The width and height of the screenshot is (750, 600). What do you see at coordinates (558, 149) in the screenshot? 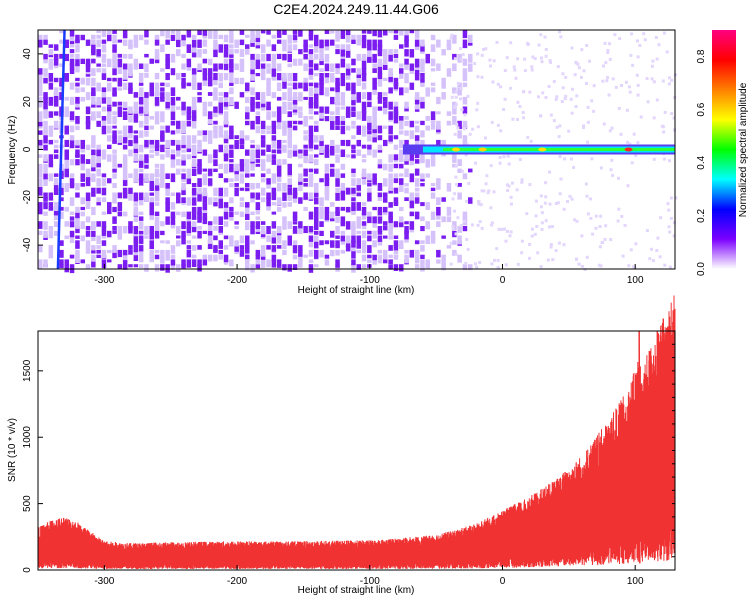
I see `carrier-band-core` at bounding box center [558, 149].